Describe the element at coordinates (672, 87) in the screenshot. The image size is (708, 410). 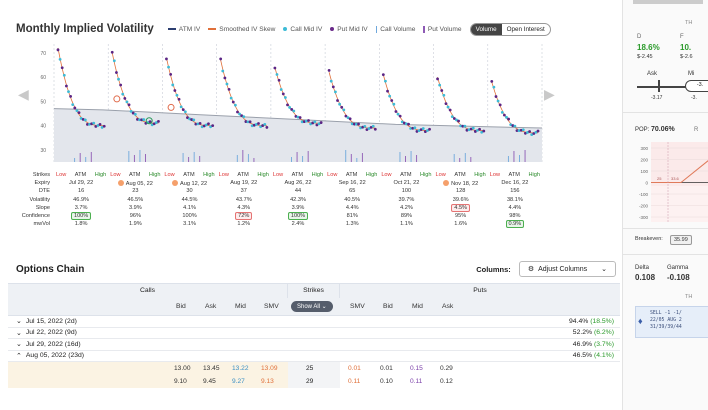
I see `price-slider-track` at that location.